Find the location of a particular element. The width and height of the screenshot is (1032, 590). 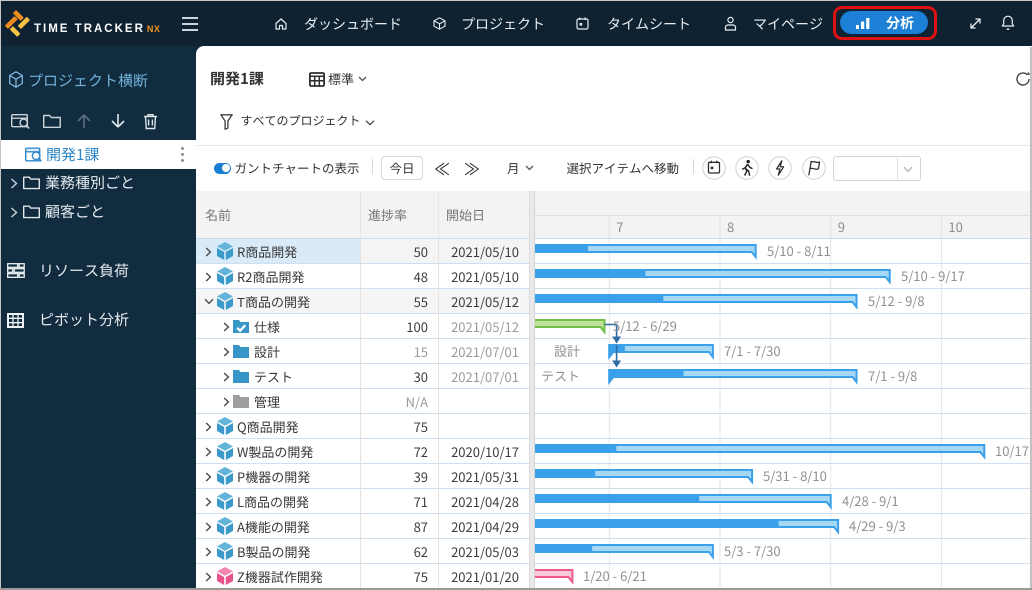

svg-text: 7/1 - 7/30 is located at coordinates (752, 350).